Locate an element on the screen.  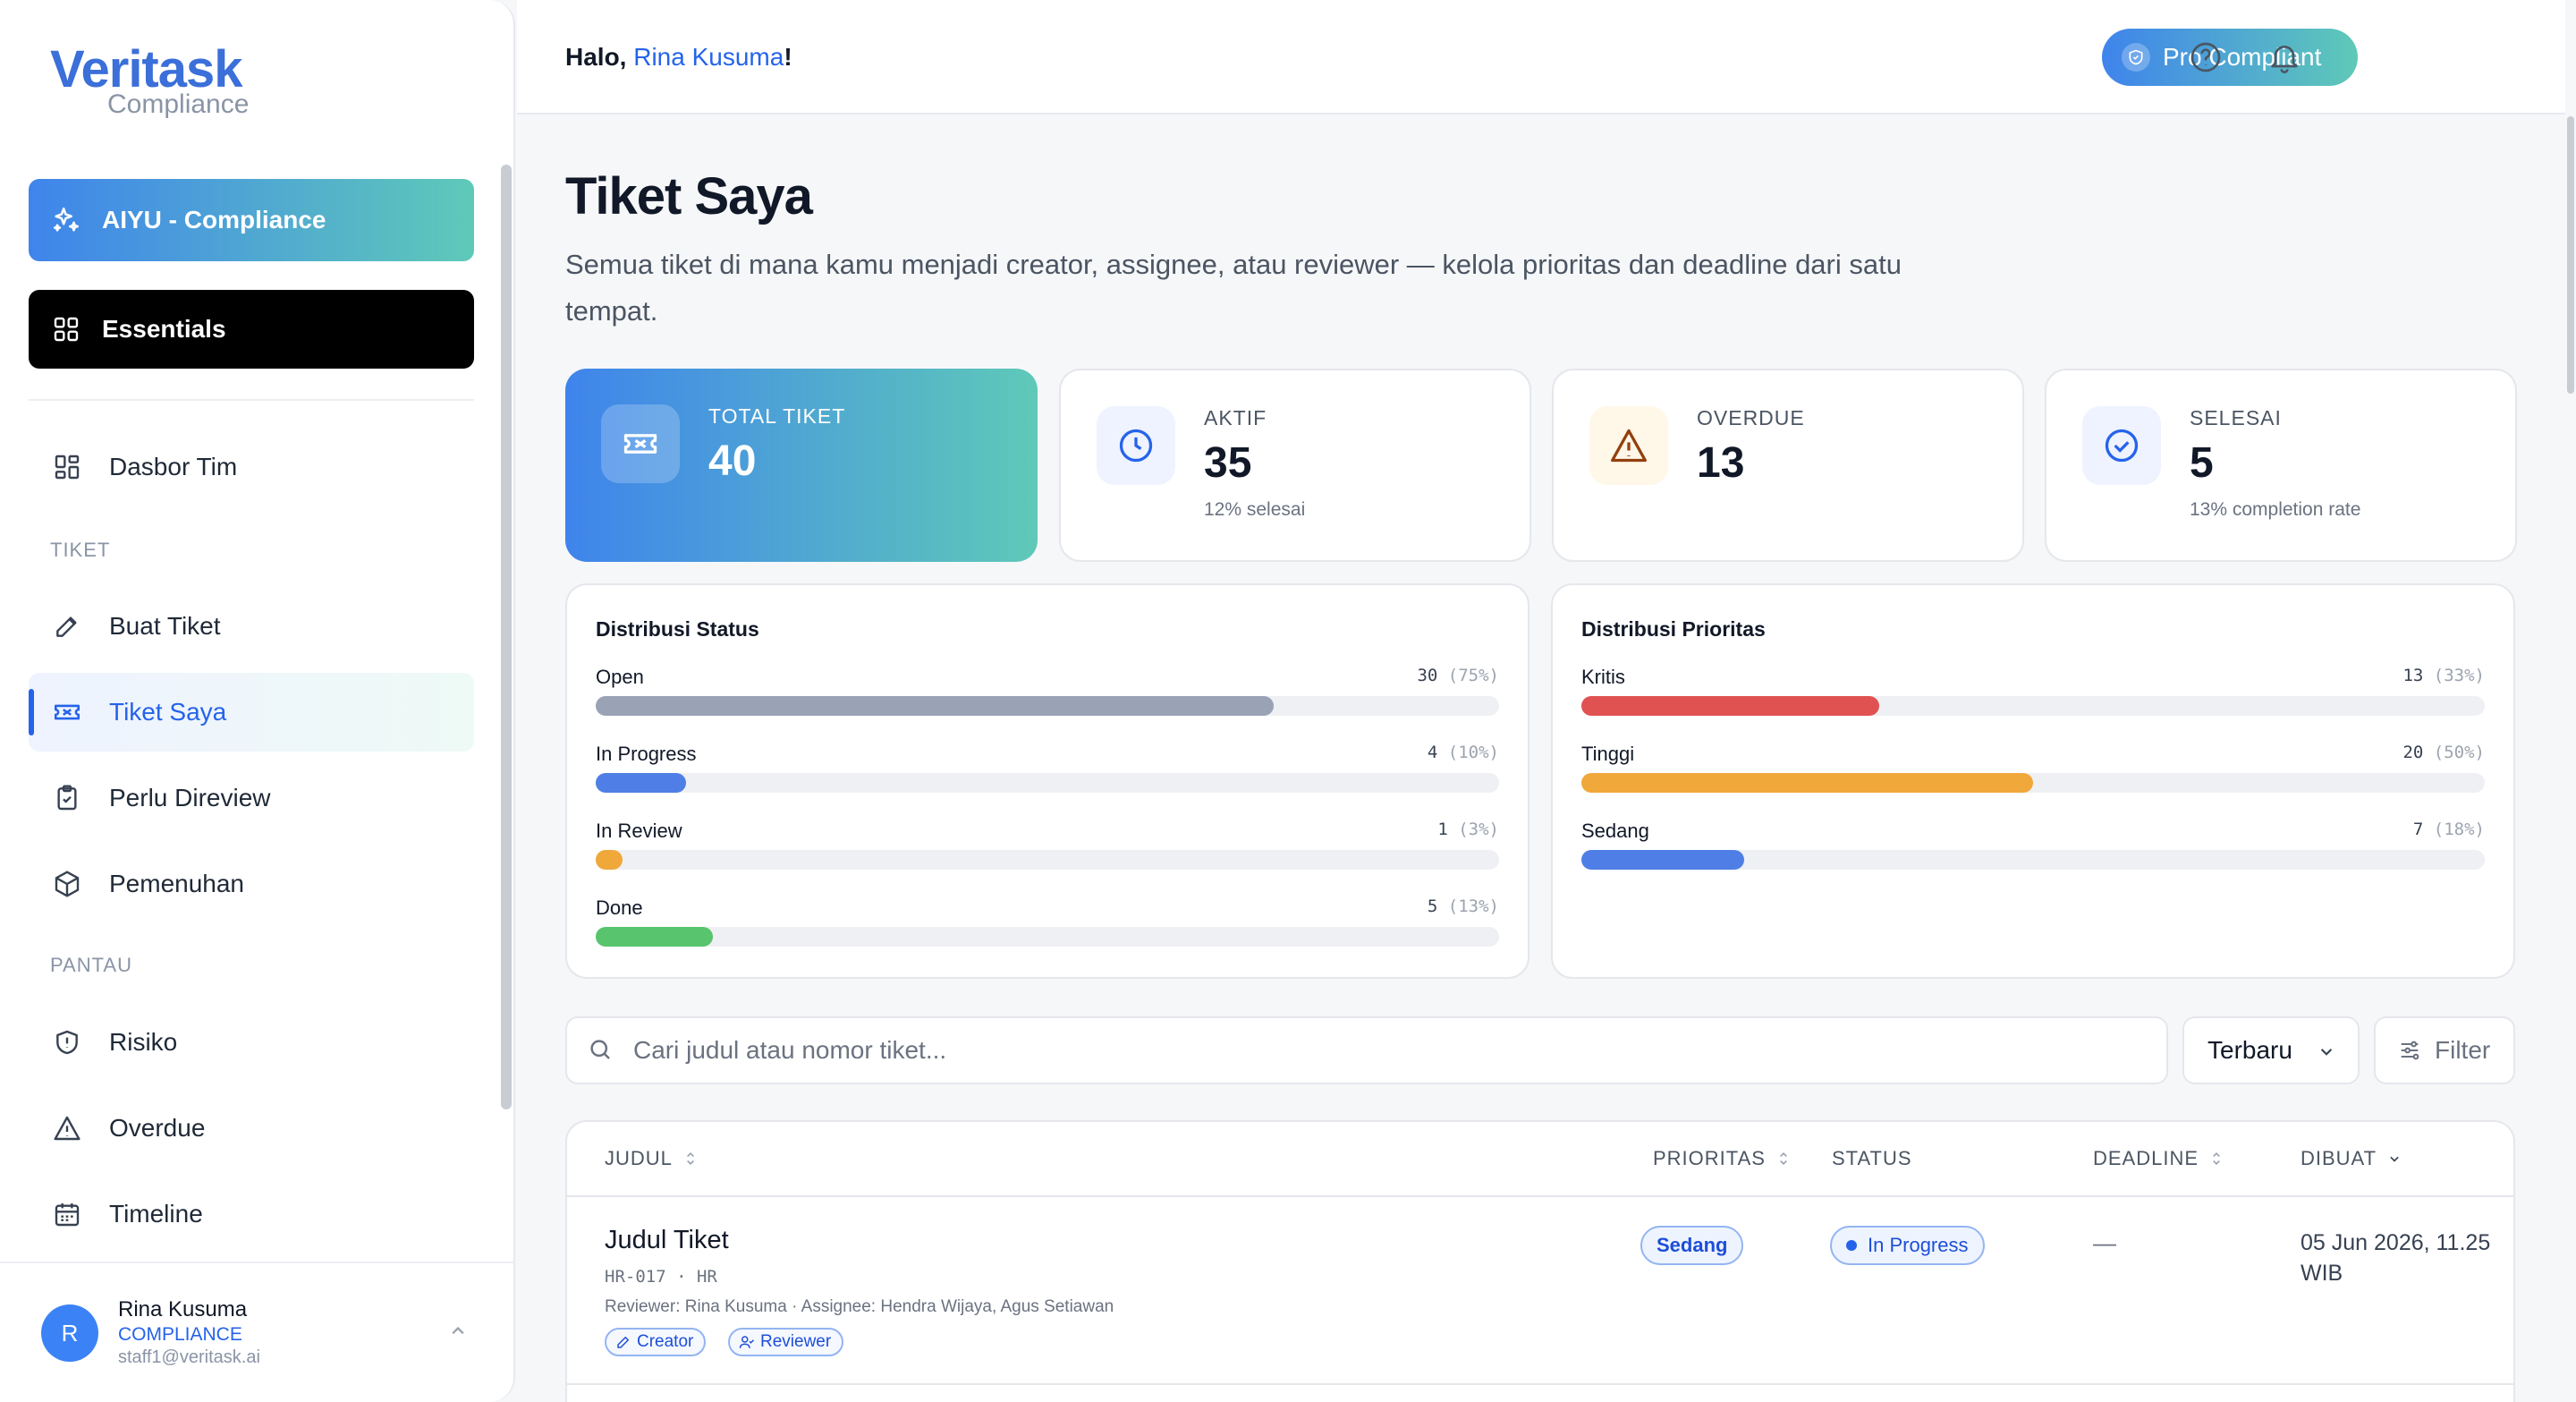
logo-main-text: Veritask is located at coordinates (146, 69).